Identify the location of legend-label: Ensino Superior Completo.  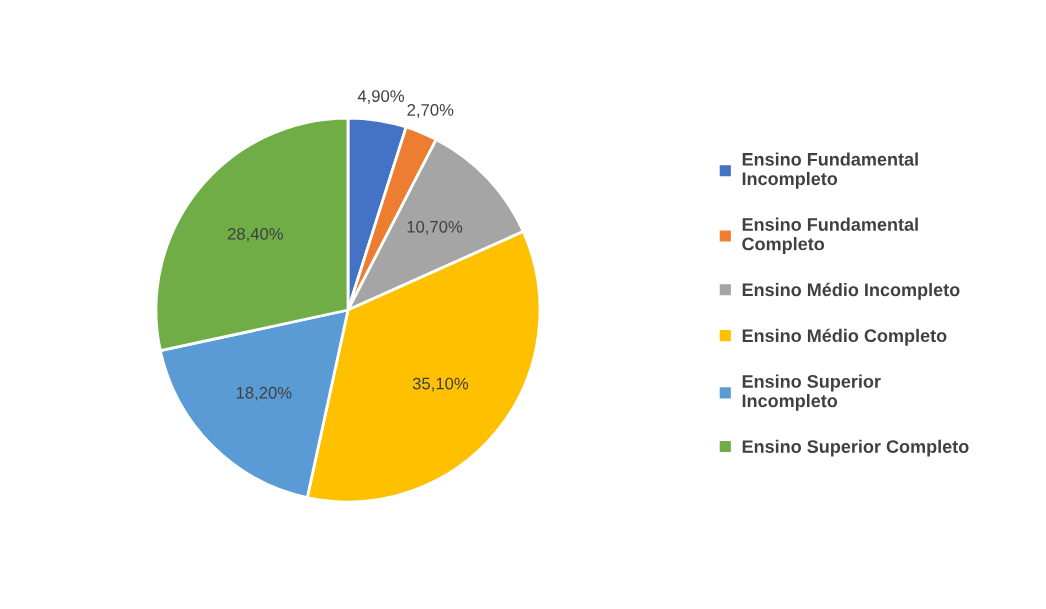
(855, 448).